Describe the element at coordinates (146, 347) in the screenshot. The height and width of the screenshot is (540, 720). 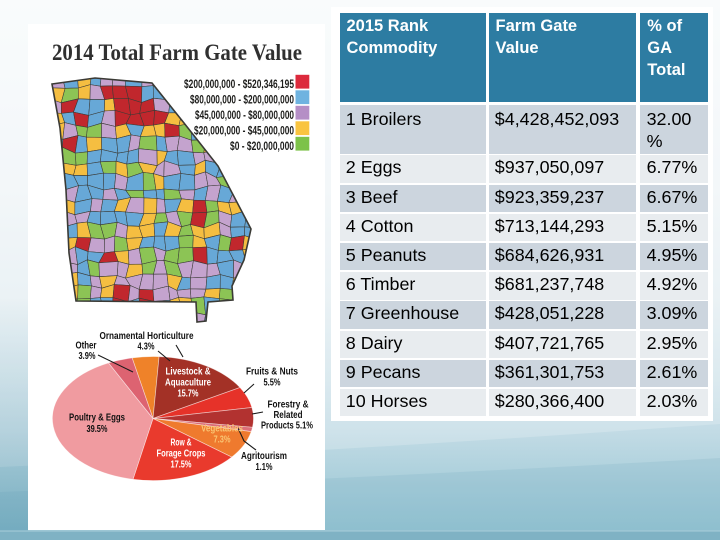
I see `svg-text: 4.3%` at that location.